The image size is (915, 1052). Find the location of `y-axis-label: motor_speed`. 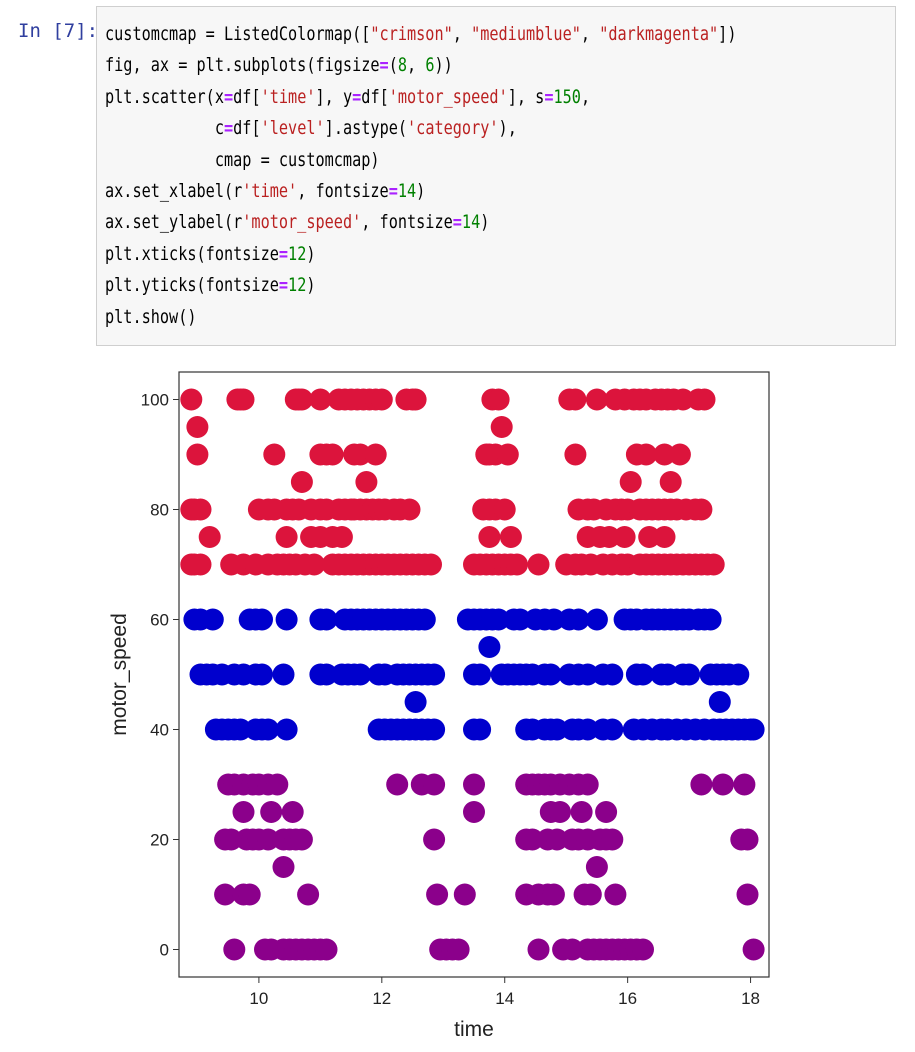

y-axis-label: motor_speed is located at coordinates (119, 674).